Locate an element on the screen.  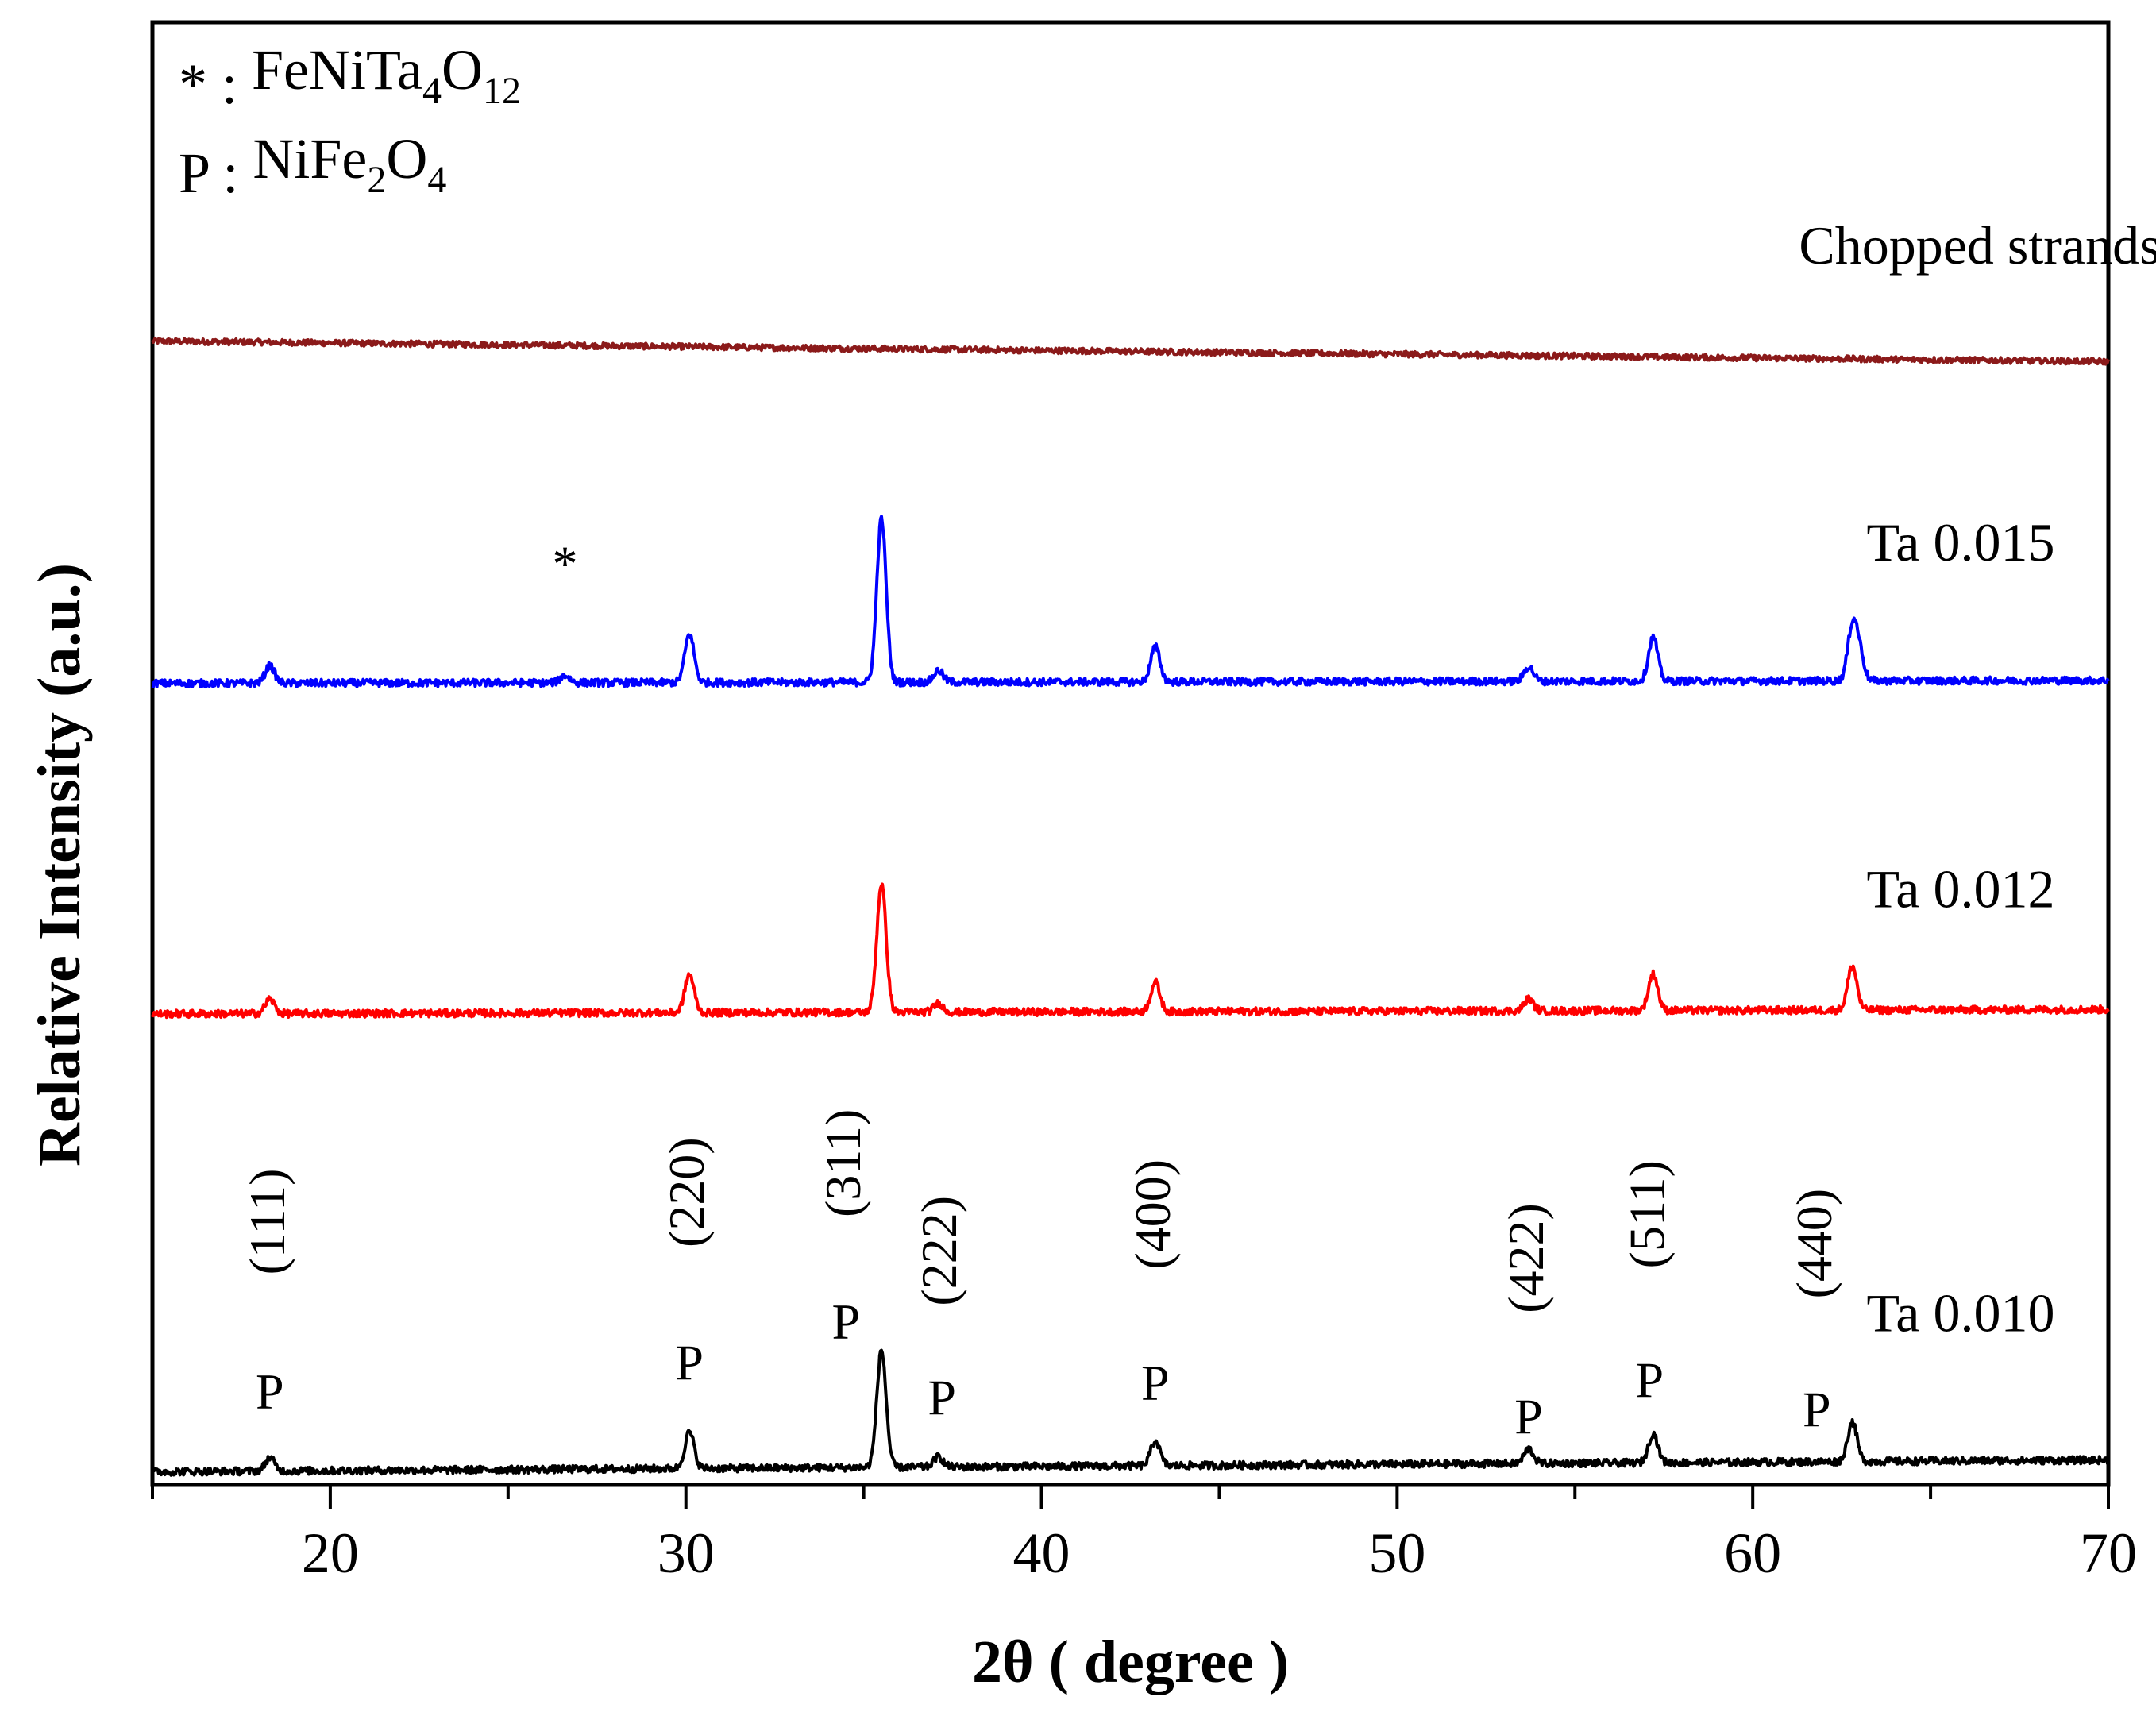
series-label: Ta 0.010 is located at coordinates (1960, 1313).